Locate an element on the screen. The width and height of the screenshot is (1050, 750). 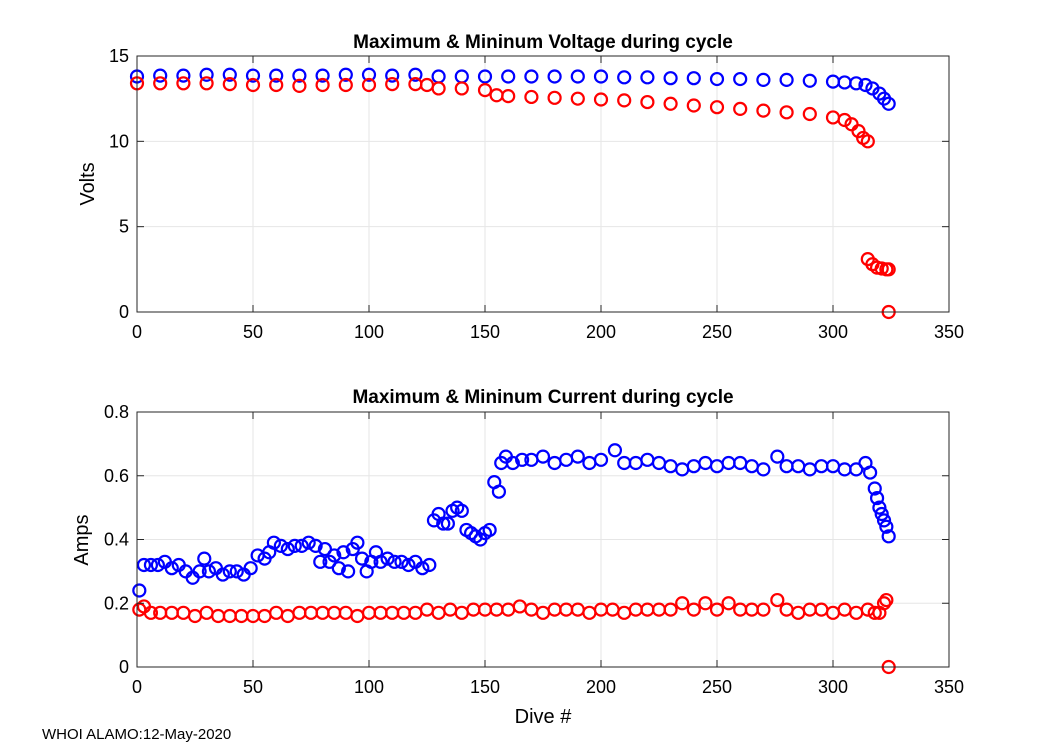
current-x-tick-label: 100 is located at coordinates (369, 687).